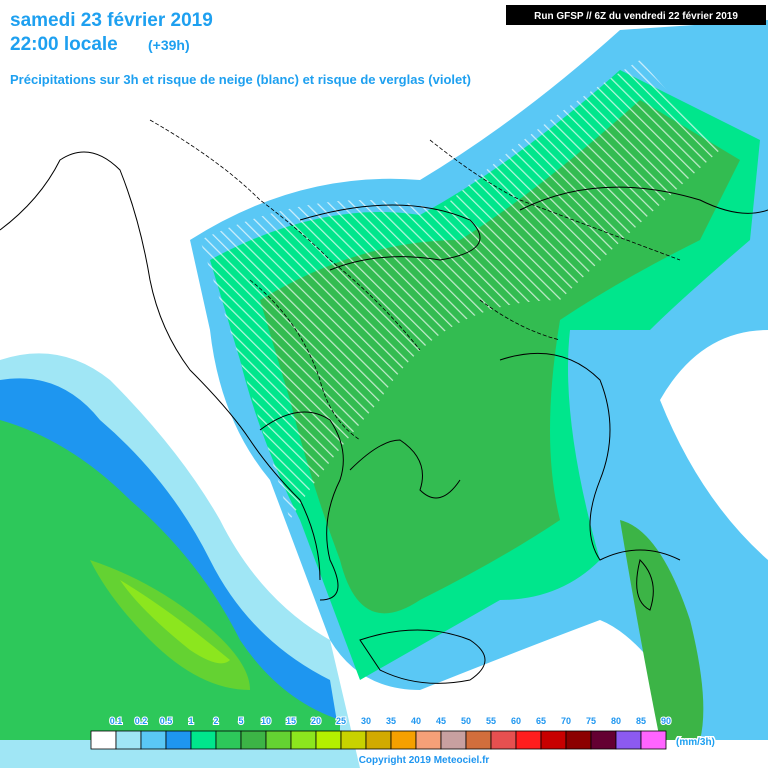  I want to click on legend-label: 15, so click(291, 721).